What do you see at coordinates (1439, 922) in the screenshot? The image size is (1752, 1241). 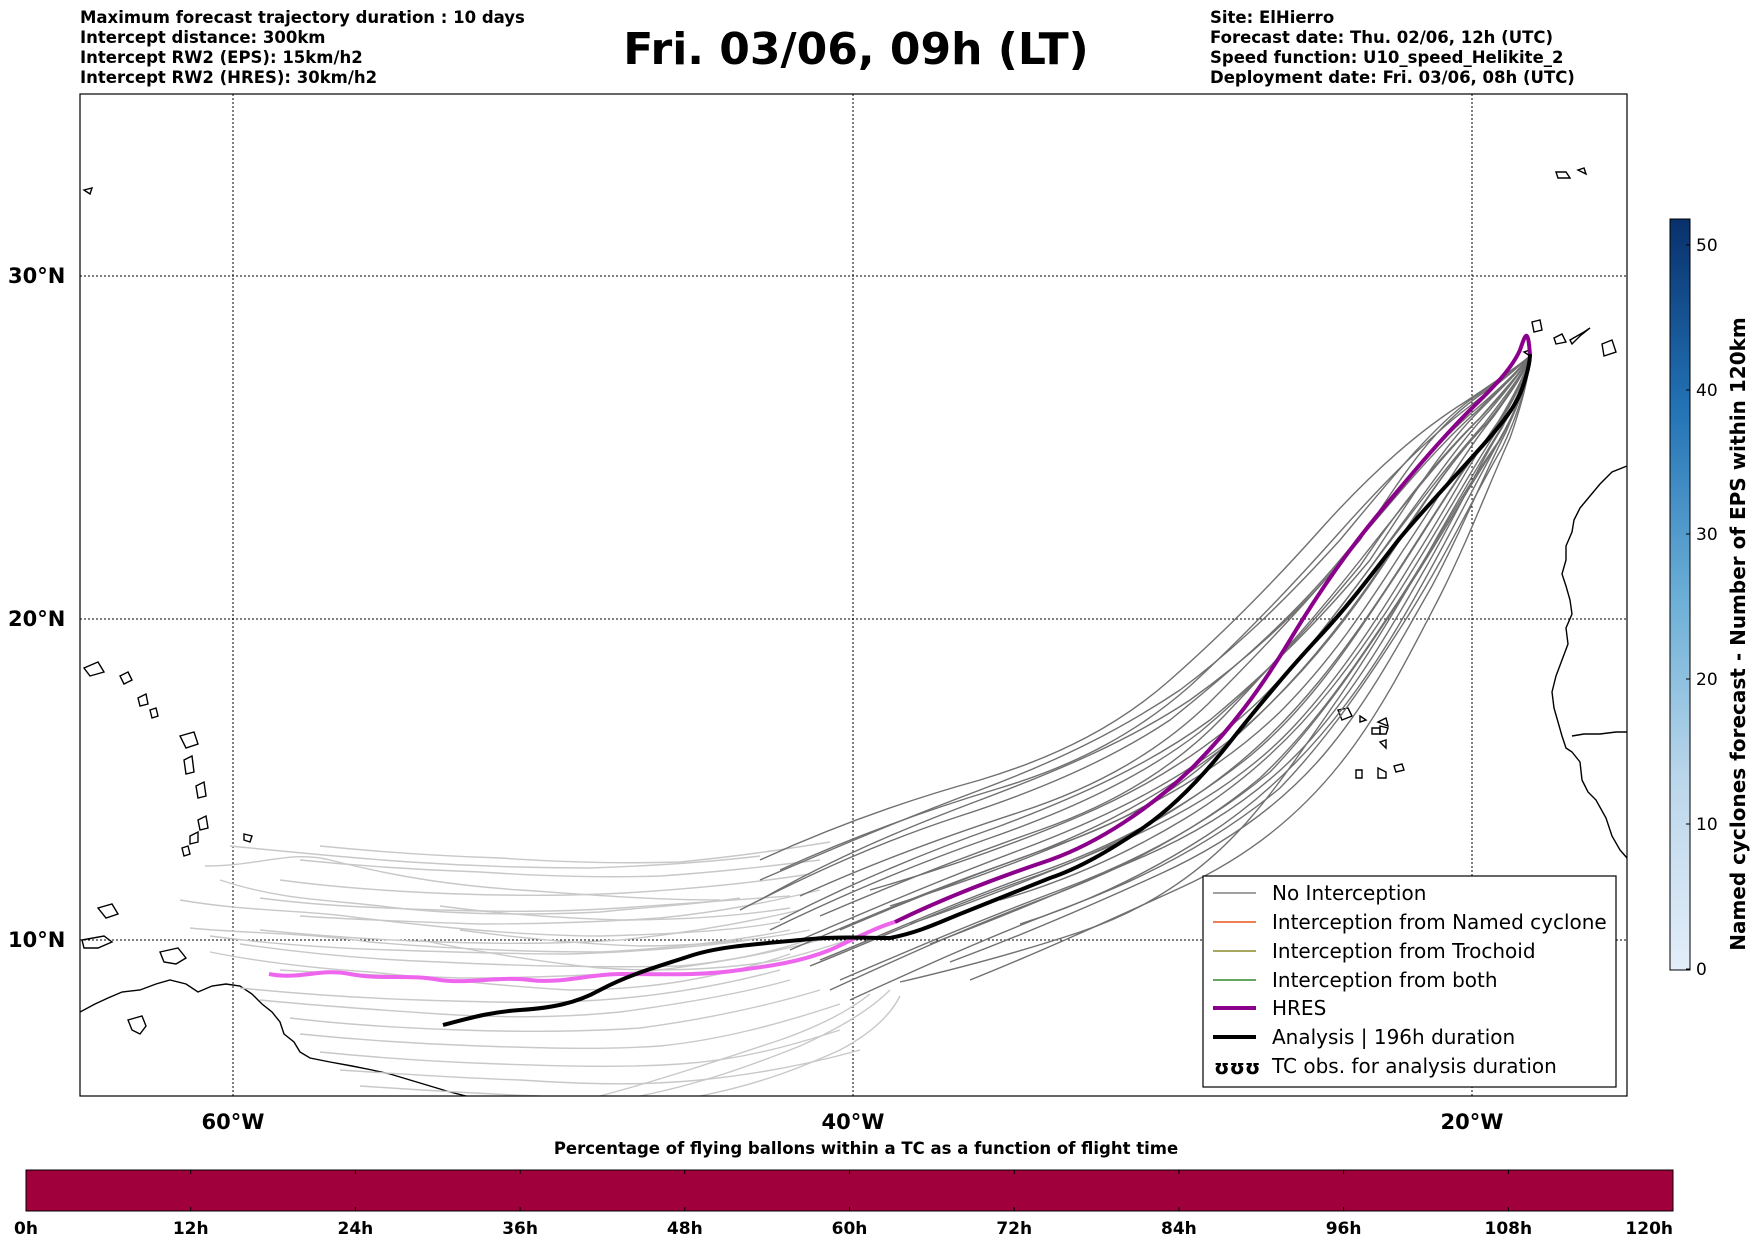 I see `legend-label-named-cyclone: Interception from Named cyclone` at bounding box center [1439, 922].